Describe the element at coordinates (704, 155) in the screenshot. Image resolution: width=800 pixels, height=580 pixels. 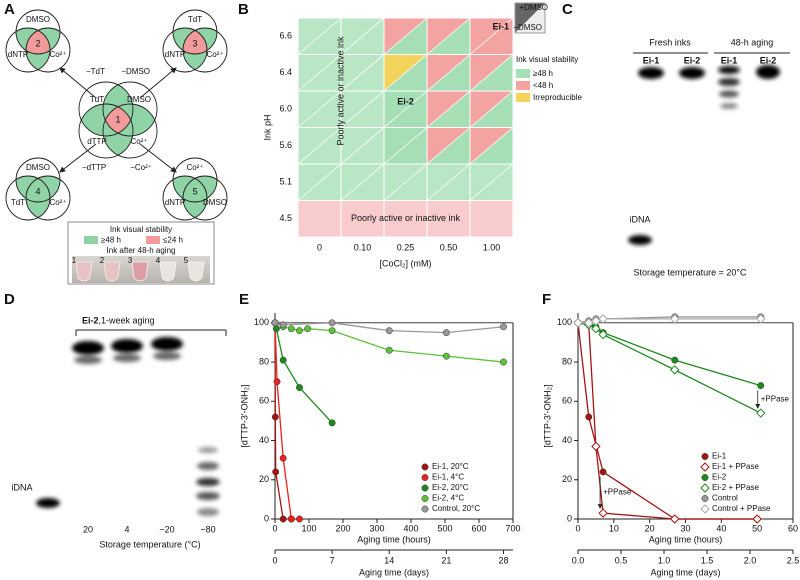
I see `gel-c` at that location.